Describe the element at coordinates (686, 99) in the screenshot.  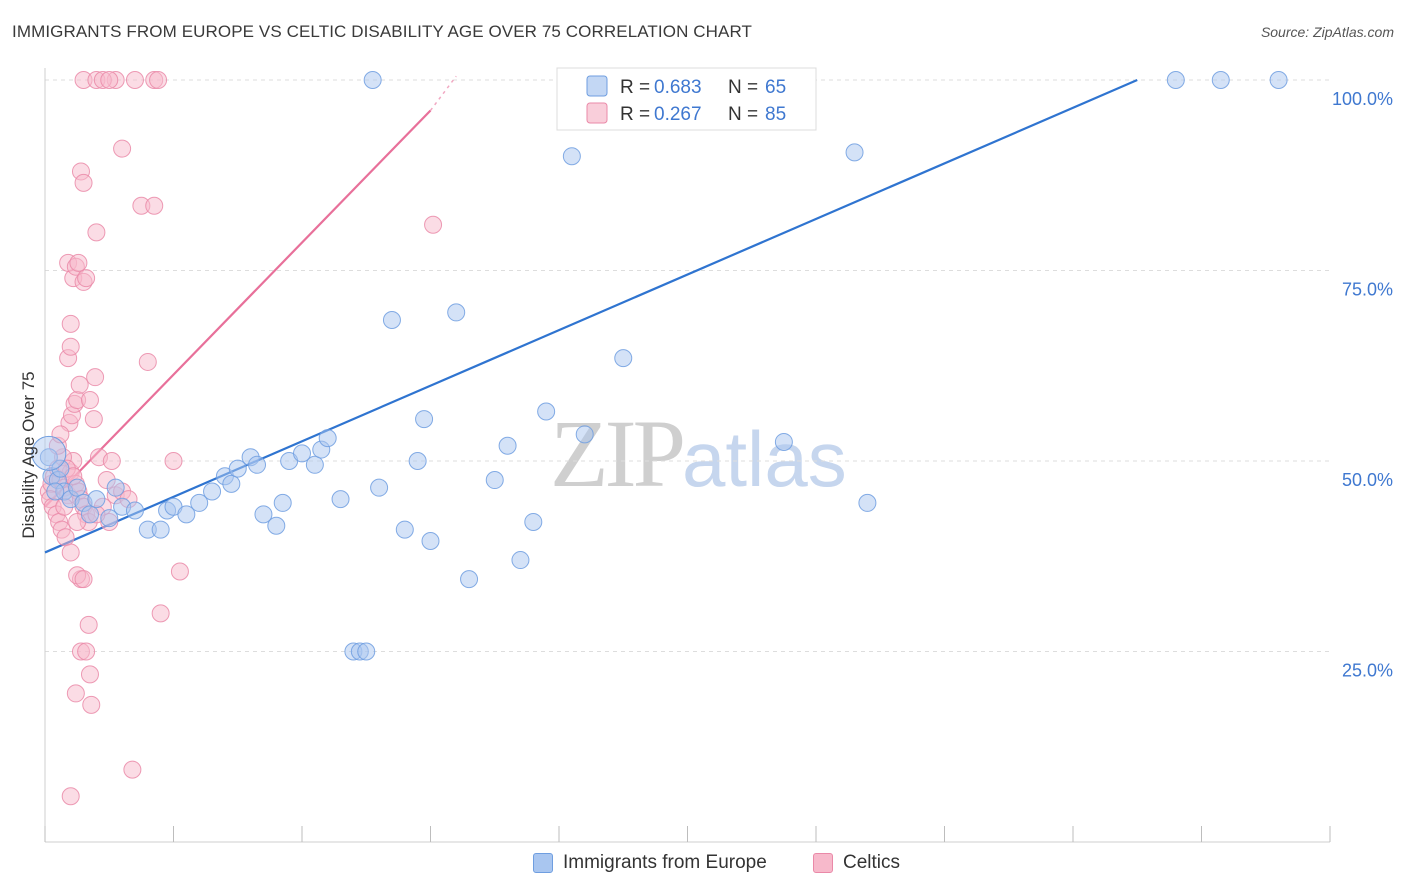
I see `correlation-legend: R = 0.683 N = 65 R = 0.267 N = 85` at that location.